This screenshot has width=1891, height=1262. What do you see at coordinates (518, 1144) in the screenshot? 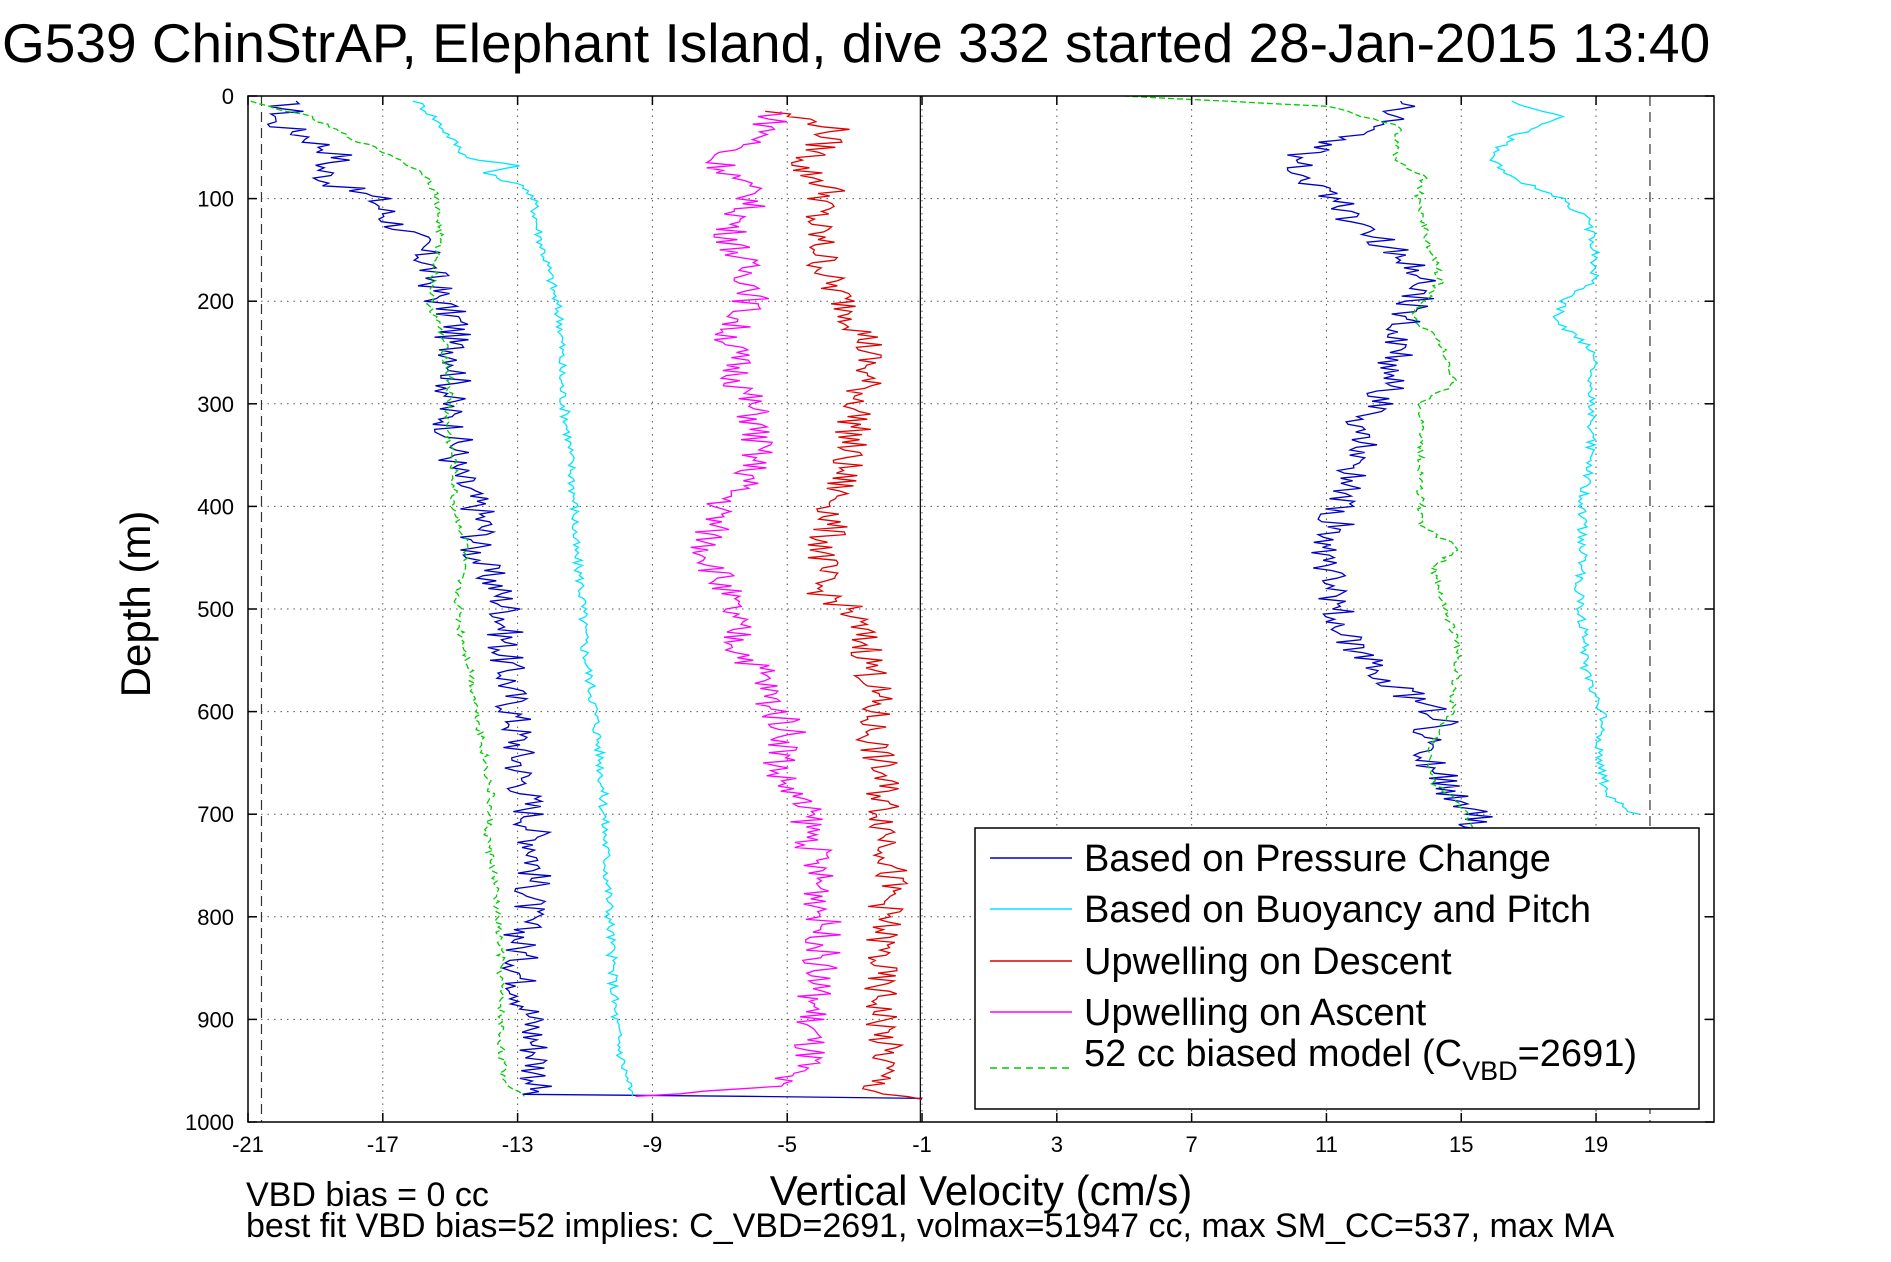
I see `x-tick-label: -13` at bounding box center [518, 1144].